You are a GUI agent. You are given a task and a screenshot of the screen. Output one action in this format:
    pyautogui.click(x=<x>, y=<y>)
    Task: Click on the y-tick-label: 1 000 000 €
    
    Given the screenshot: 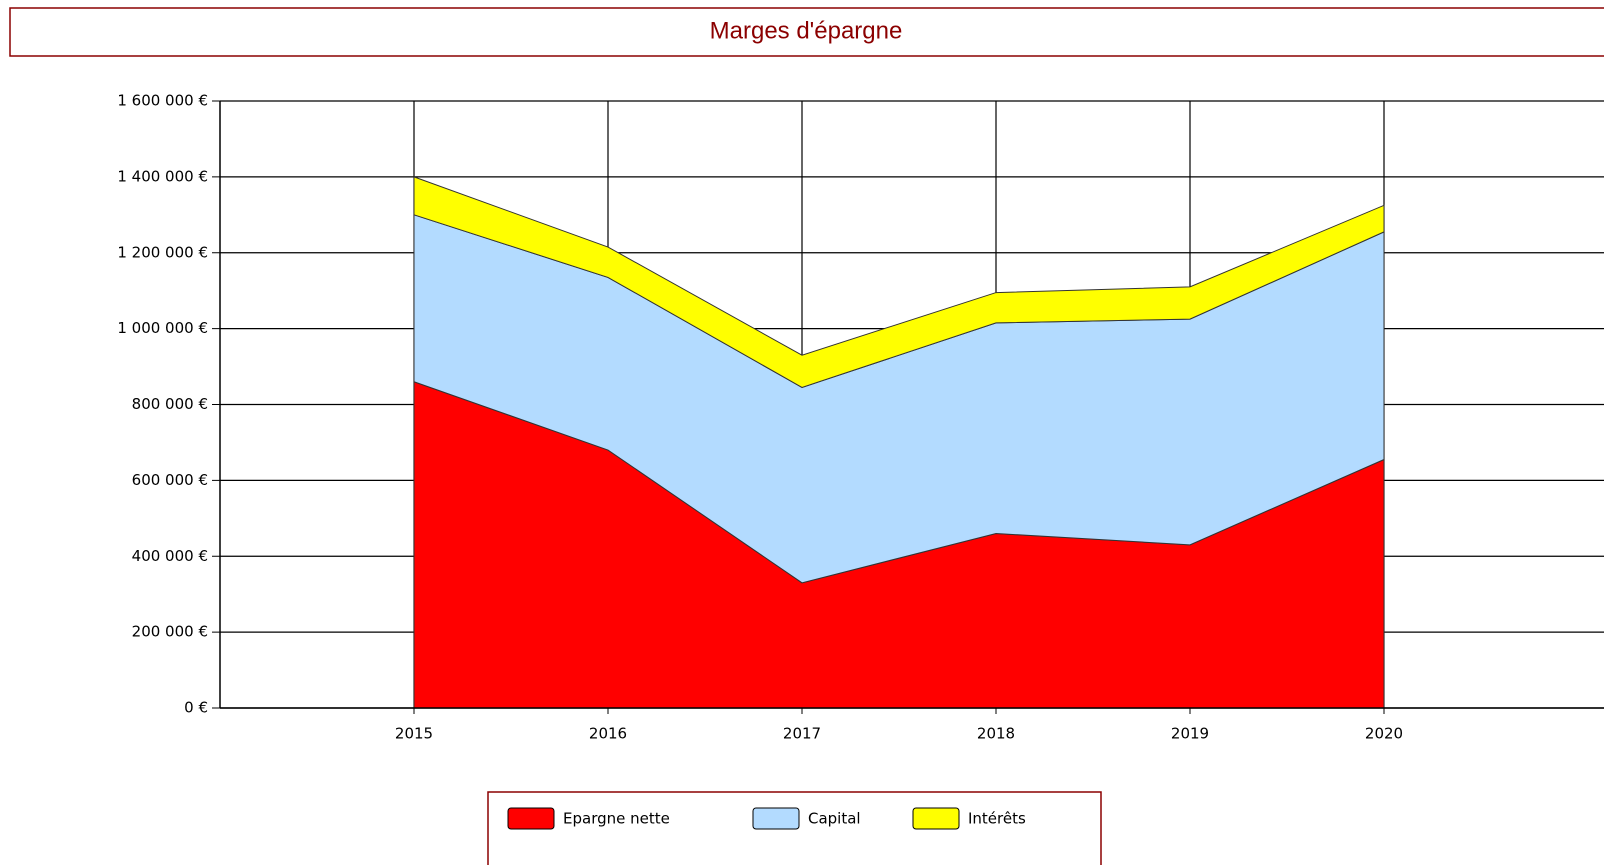 What is the action you would take?
    pyautogui.click(x=162, y=328)
    